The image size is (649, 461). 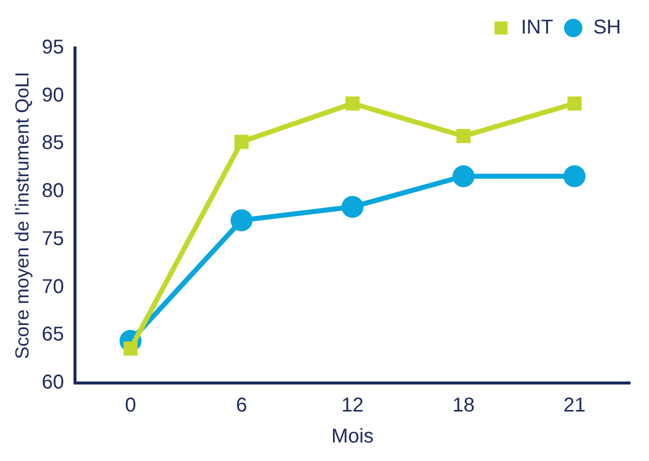 I want to click on x-tick-label: 6, so click(x=242, y=405).